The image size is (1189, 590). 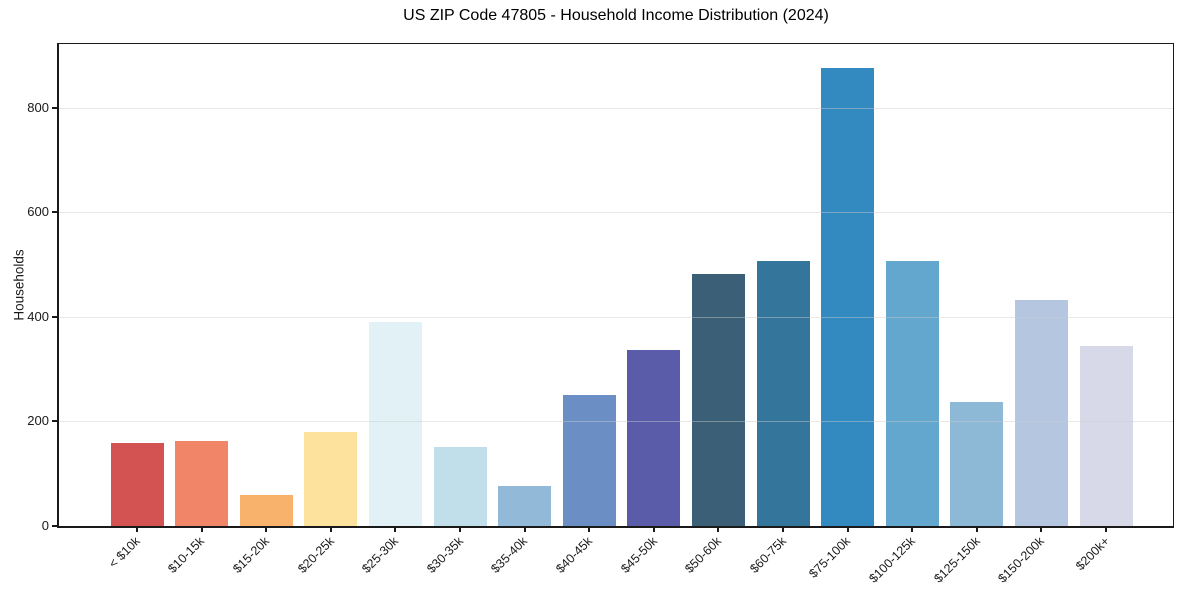 What do you see at coordinates (330, 529) in the screenshot?
I see `x-tick-$20-25k` at bounding box center [330, 529].